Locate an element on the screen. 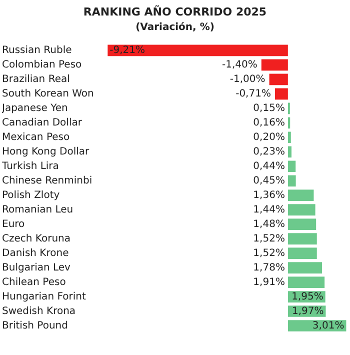 The height and width of the screenshot is (355, 350). data-label: 3,01% is located at coordinates (328, 326).